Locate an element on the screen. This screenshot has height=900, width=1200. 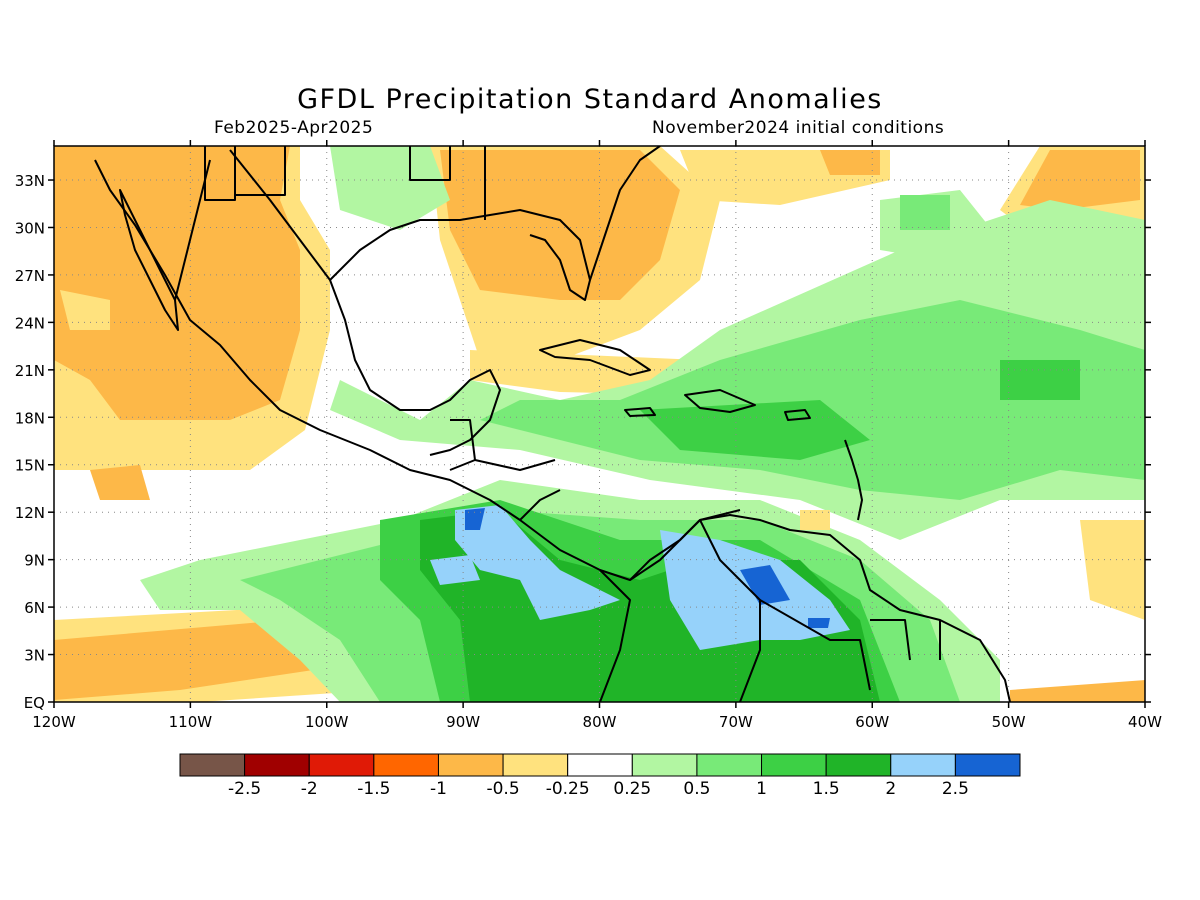
colorbar-label: 1 is located at coordinates (761, 789).